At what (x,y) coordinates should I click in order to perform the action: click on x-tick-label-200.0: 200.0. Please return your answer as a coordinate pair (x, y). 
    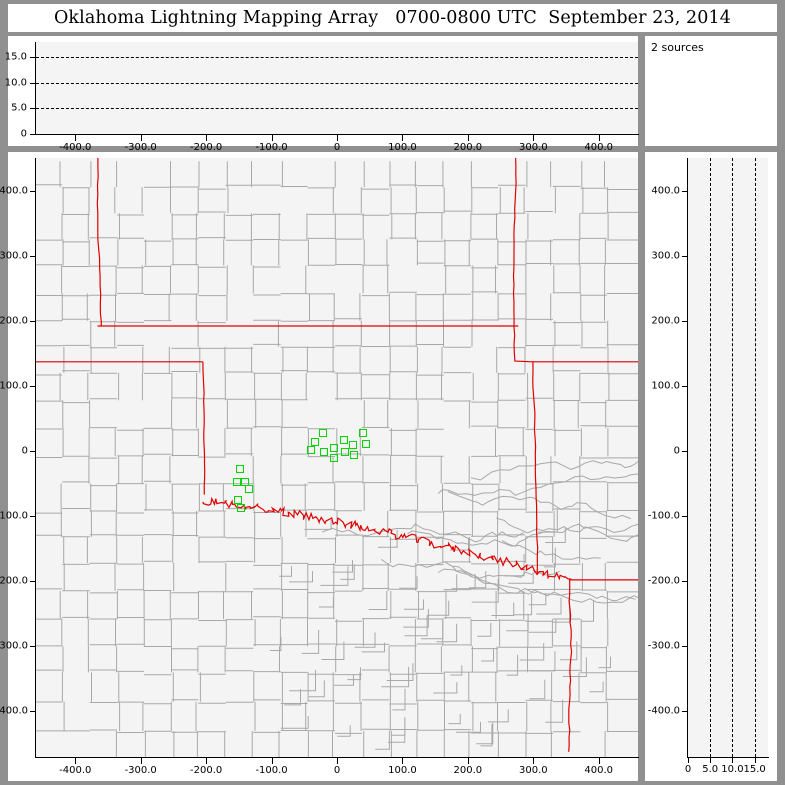
    Looking at the image, I should click on (468, 770).